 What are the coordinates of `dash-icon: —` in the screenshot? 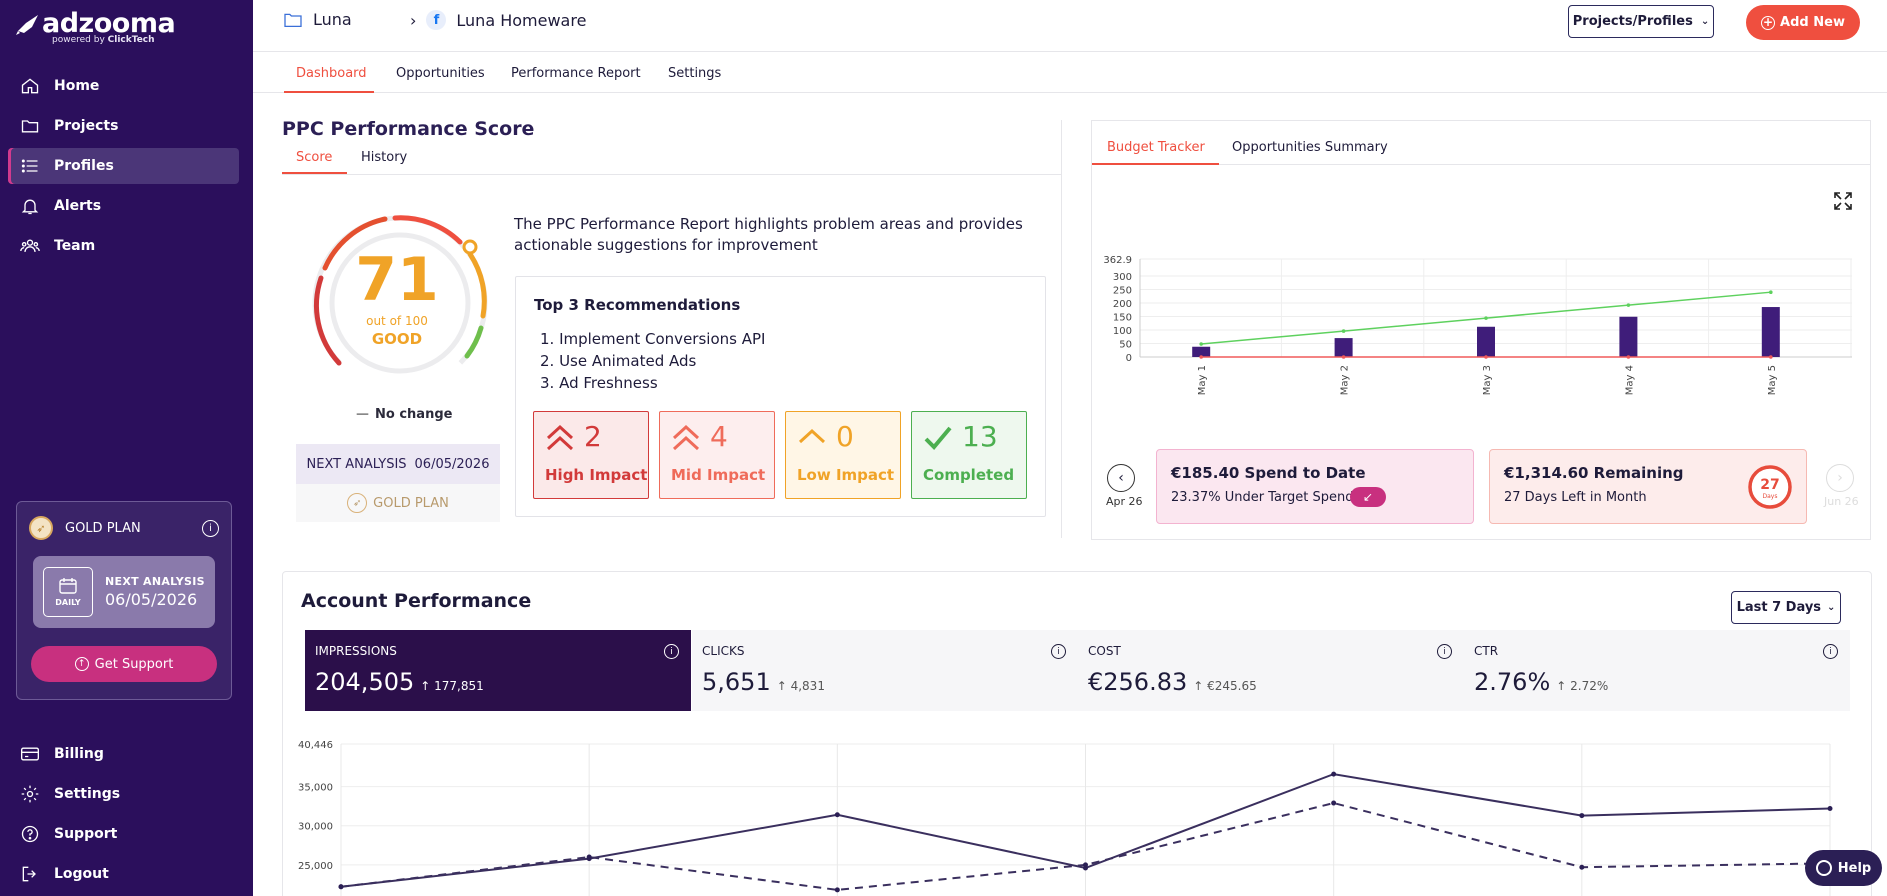 It's located at (362, 414).